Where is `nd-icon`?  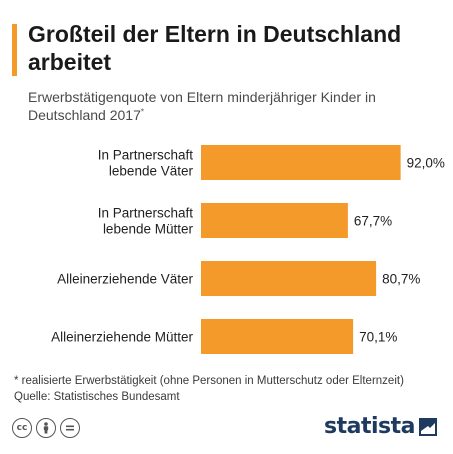
nd-icon is located at coordinates (70, 428).